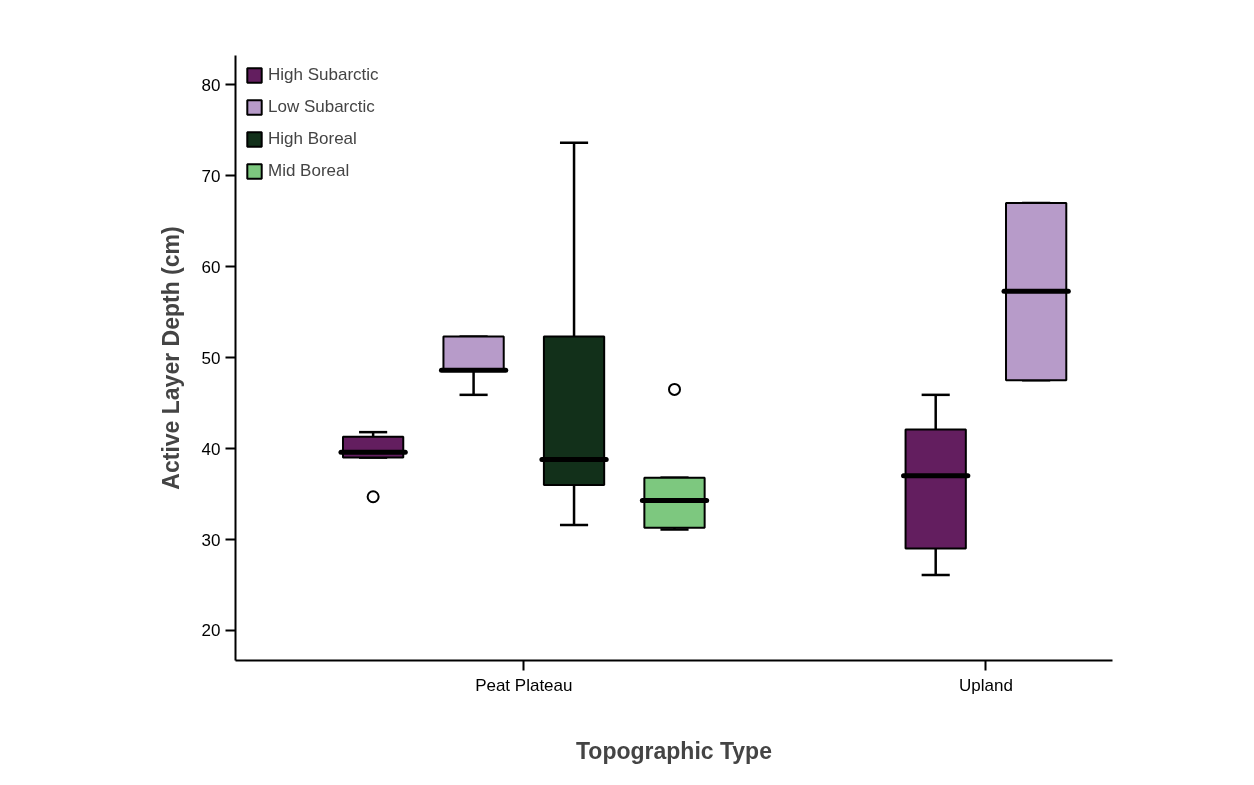  What do you see at coordinates (323, 75) in the screenshot?
I see `legend-label: High Subarctic` at bounding box center [323, 75].